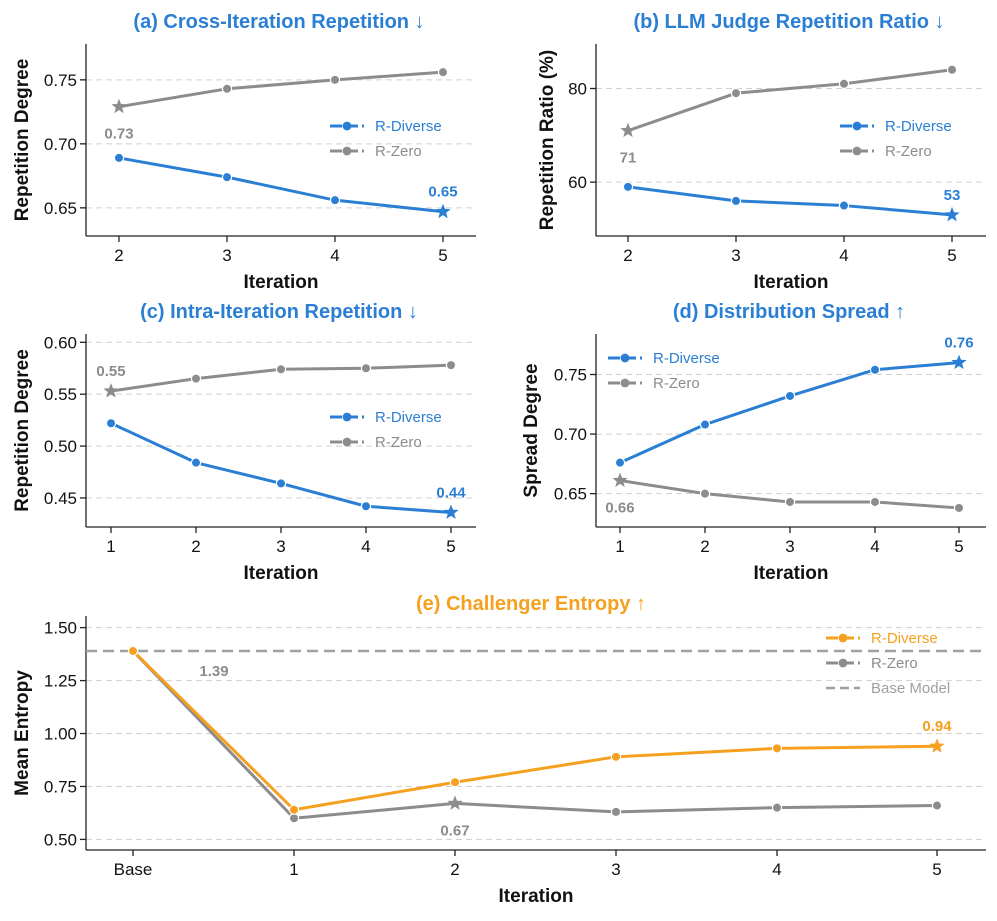  I want to click on chart-title: (c) Intra-Iteration Repetition ↓, so click(279, 312).